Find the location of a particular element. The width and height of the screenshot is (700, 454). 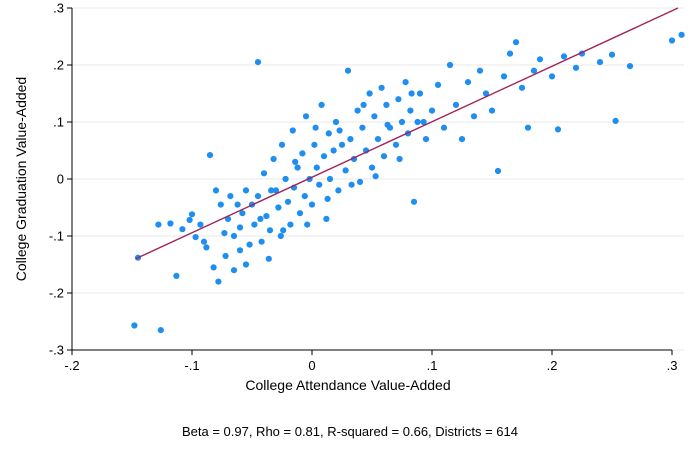

y-axis-ticks: .3 .2 .1 0 -.1 -.2 -.3 is located at coordinates (60, 179).